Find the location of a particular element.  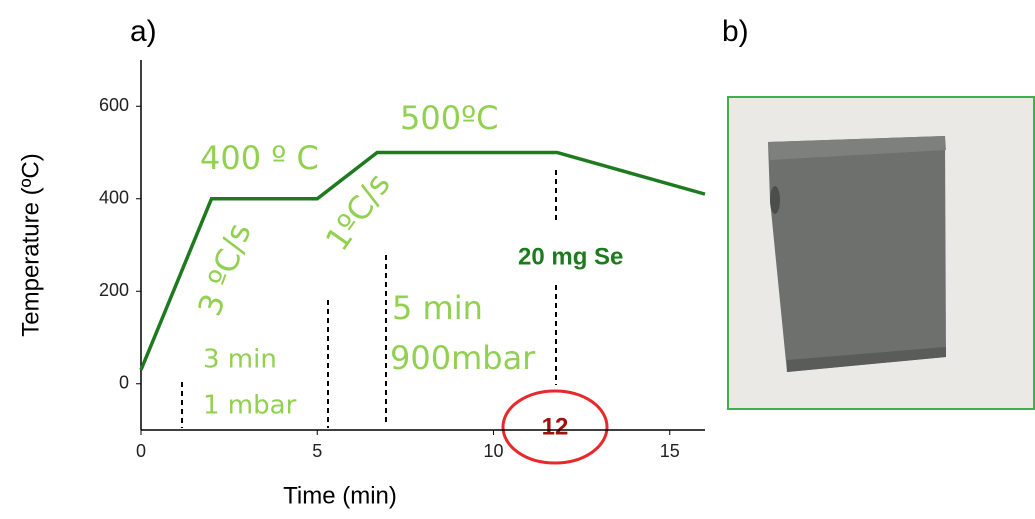

annotation: 1 mbar is located at coordinates (250, 406).